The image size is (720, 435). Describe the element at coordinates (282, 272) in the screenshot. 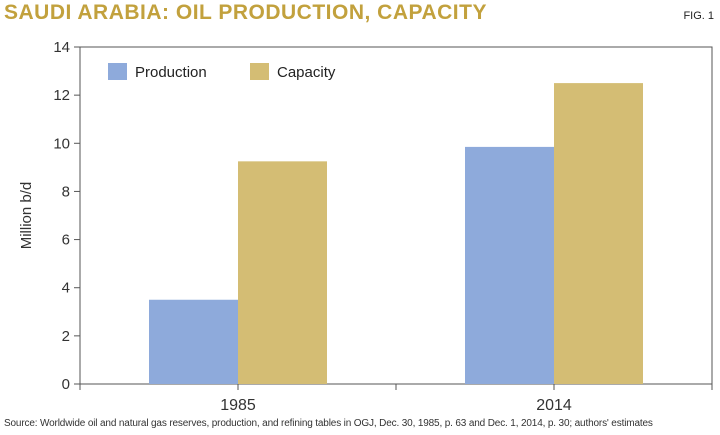

I see `bar-capacity-1985` at that location.